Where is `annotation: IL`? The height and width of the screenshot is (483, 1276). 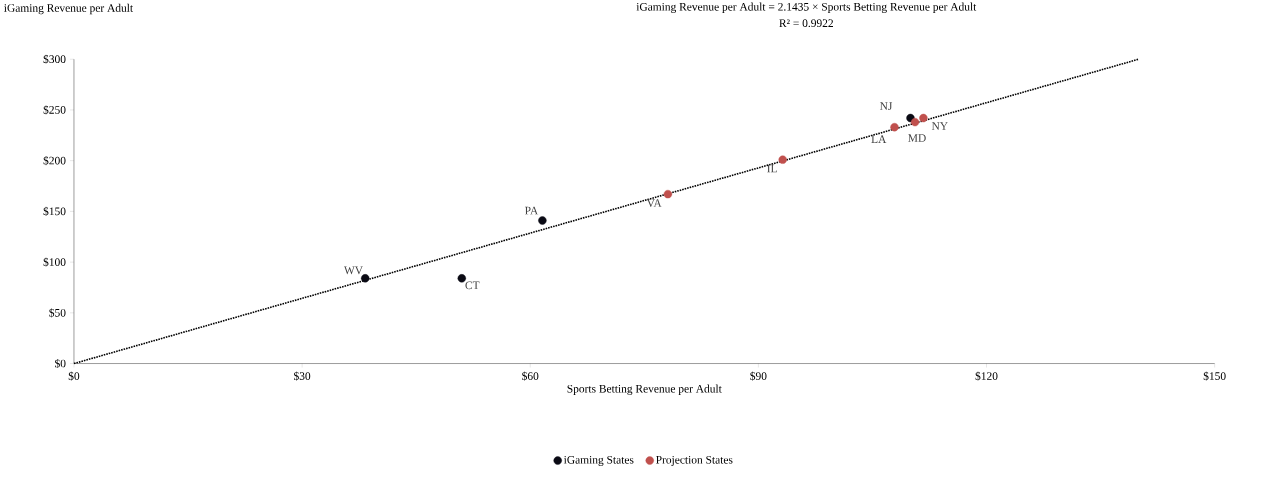 annotation: IL is located at coordinates (772, 168).